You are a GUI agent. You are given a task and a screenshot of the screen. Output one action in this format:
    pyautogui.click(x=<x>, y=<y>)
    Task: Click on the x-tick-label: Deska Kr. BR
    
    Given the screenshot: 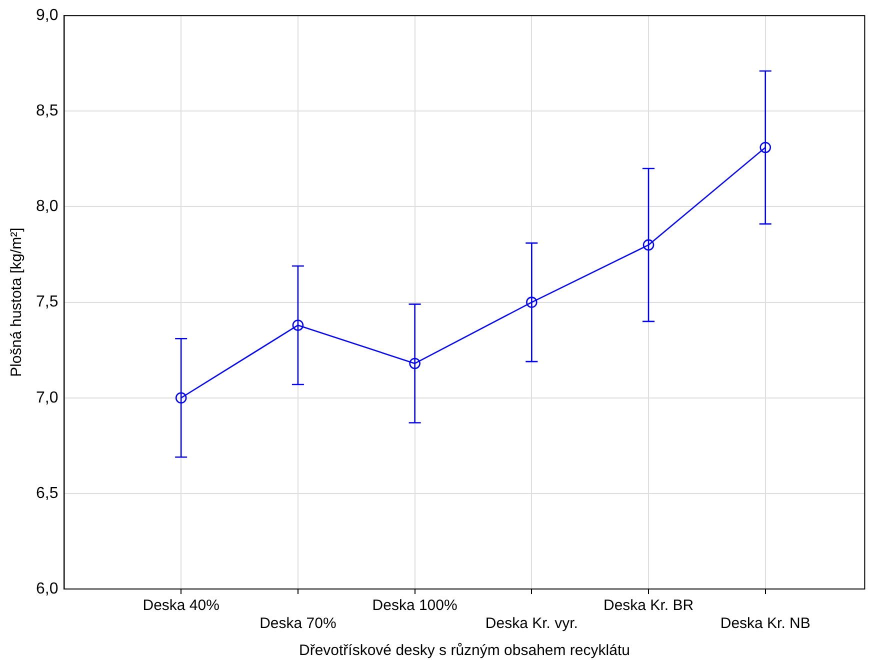 What is the action you would take?
    pyautogui.click(x=649, y=605)
    